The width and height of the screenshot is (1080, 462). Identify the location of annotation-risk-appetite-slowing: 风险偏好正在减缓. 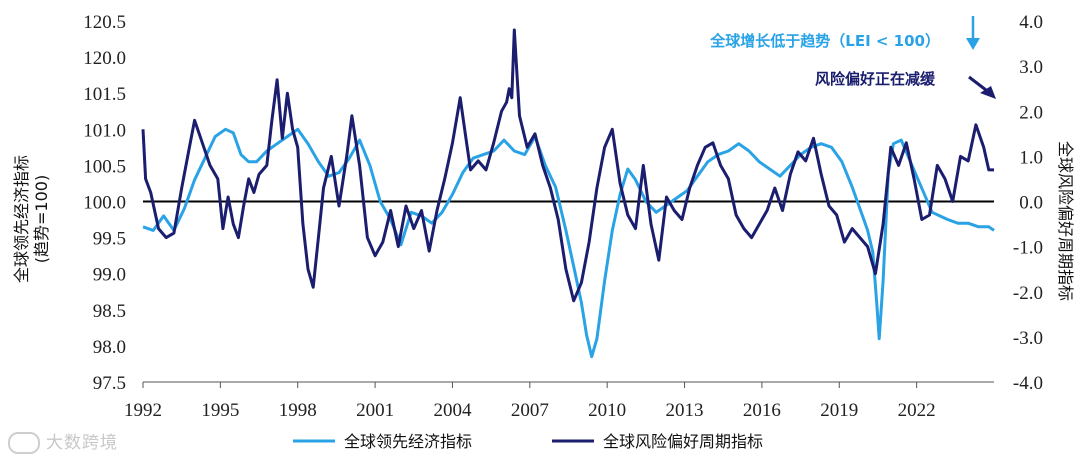
(875, 79).